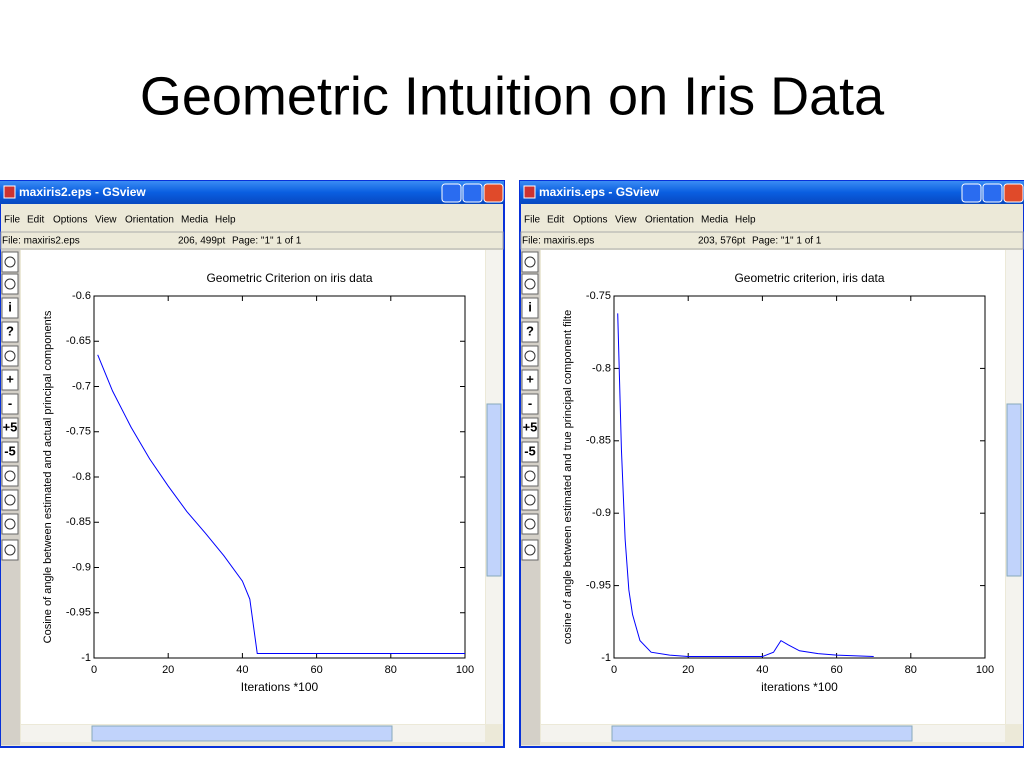  What do you see at coordinates (289, 278) in the screenshot?
I see `chart-title: Geometric Criterion on iris data` at bounding box center [289, 278].